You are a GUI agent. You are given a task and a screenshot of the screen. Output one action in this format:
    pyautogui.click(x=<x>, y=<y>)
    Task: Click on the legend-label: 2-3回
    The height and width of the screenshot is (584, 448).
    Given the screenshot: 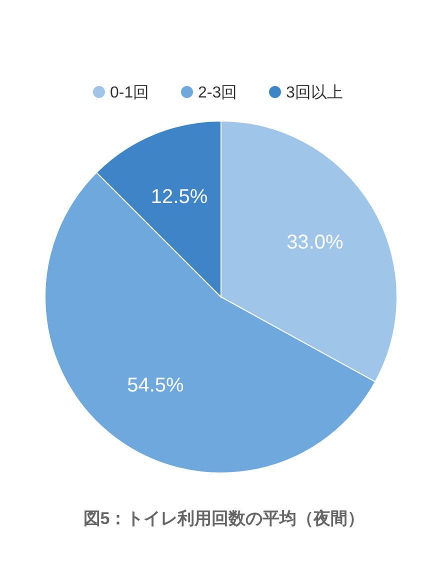 What is the action you would take?
    pyautogui.click(x=218, y=93)
    